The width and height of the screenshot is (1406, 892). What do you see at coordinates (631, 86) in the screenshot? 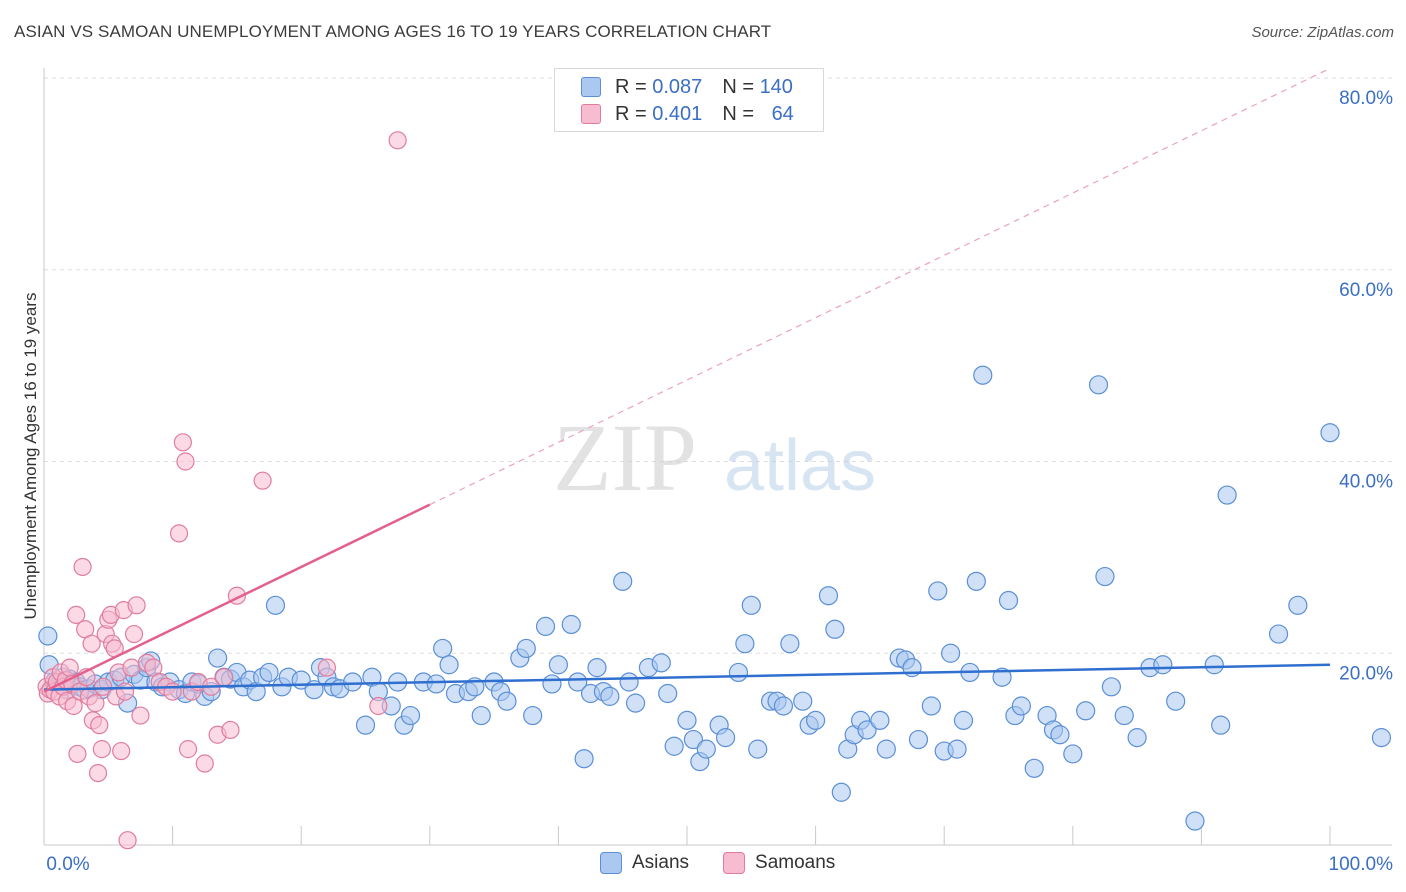
I see `r-label: R =` at bounding box center [631, 86].